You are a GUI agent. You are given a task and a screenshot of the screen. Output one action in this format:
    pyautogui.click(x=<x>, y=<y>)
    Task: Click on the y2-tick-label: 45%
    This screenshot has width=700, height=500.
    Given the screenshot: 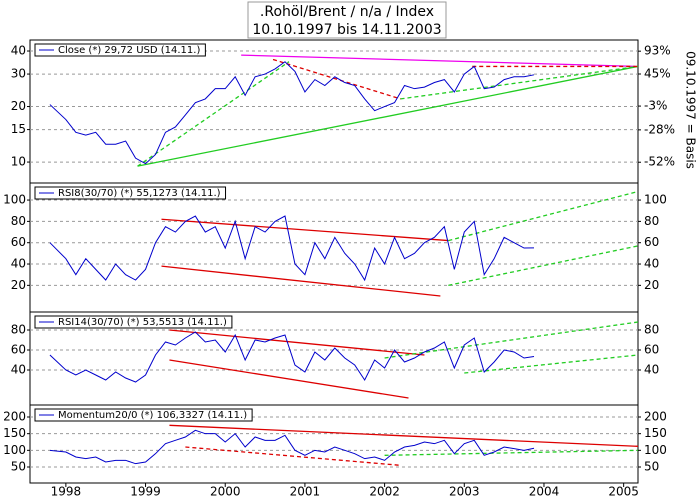 What is the action you would take?
    pyautogui.click(x=657, y=73)
    